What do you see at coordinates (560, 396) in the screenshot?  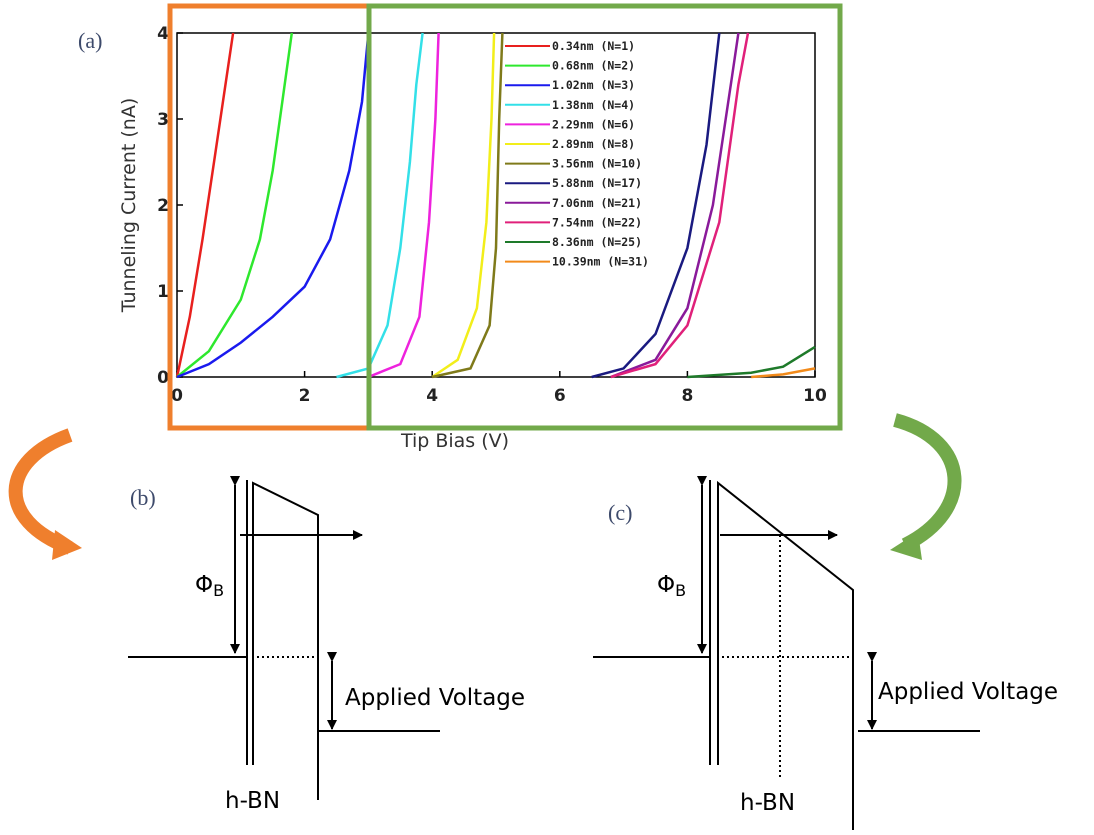 I see `x-tick-label: 6` at bounding box center [560, 396].